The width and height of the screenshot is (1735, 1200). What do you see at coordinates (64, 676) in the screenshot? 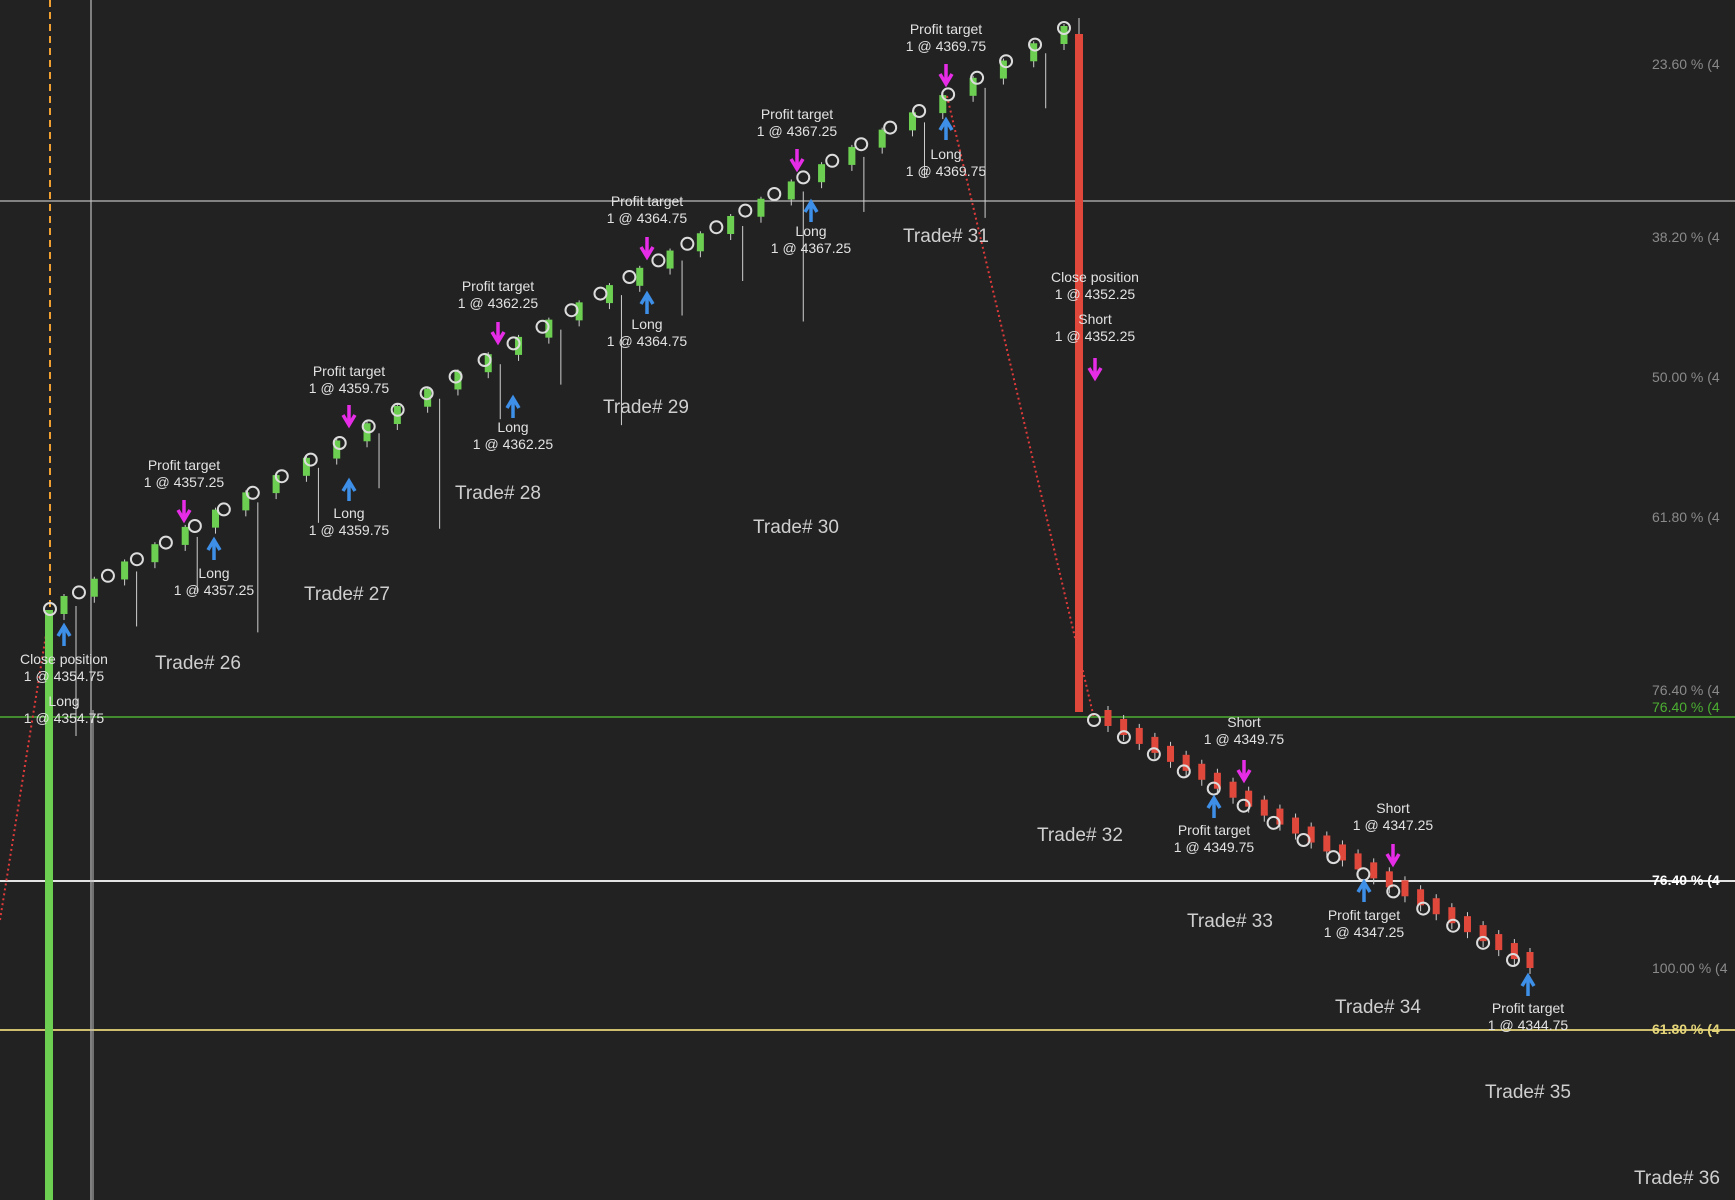
I see `annotation-price: 1 @ 4354.75` at bounding box center [64, 676].